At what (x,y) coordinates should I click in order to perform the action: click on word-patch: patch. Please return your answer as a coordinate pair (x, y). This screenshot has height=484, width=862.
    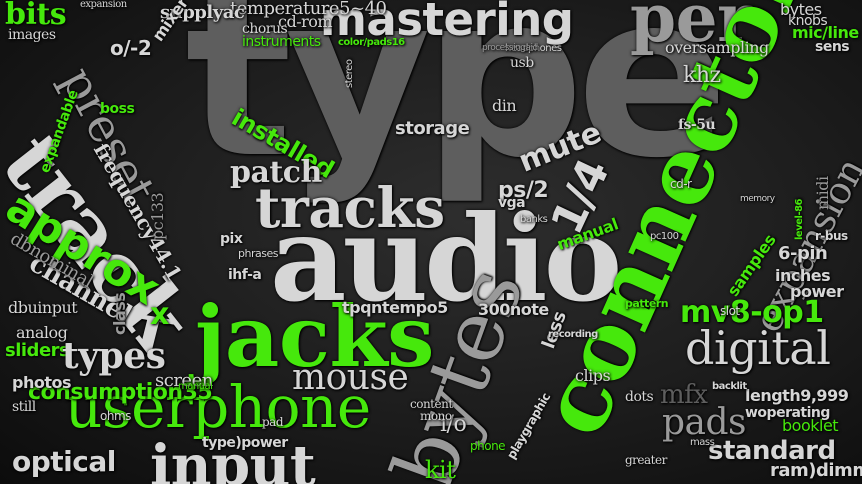
    Looking at the image, I should click on (276, 172).